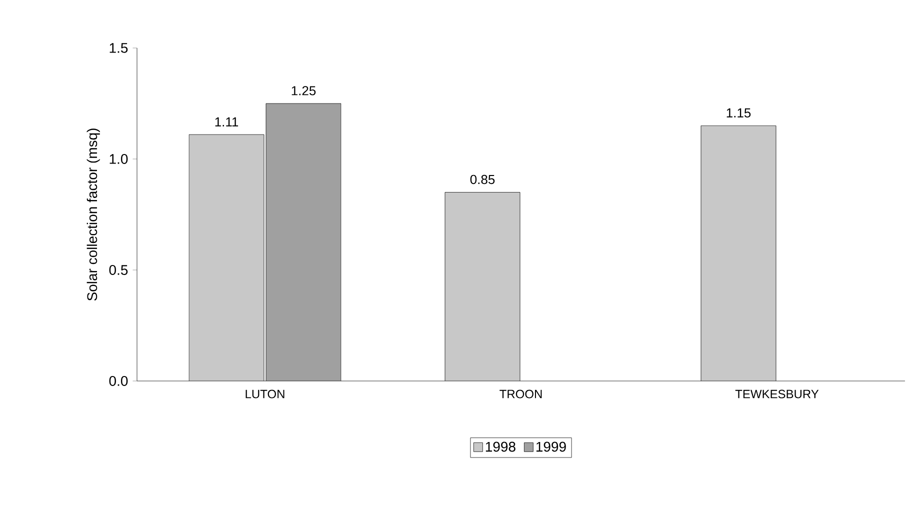  I want to click on data-label: 1.25, so click(304, 91).